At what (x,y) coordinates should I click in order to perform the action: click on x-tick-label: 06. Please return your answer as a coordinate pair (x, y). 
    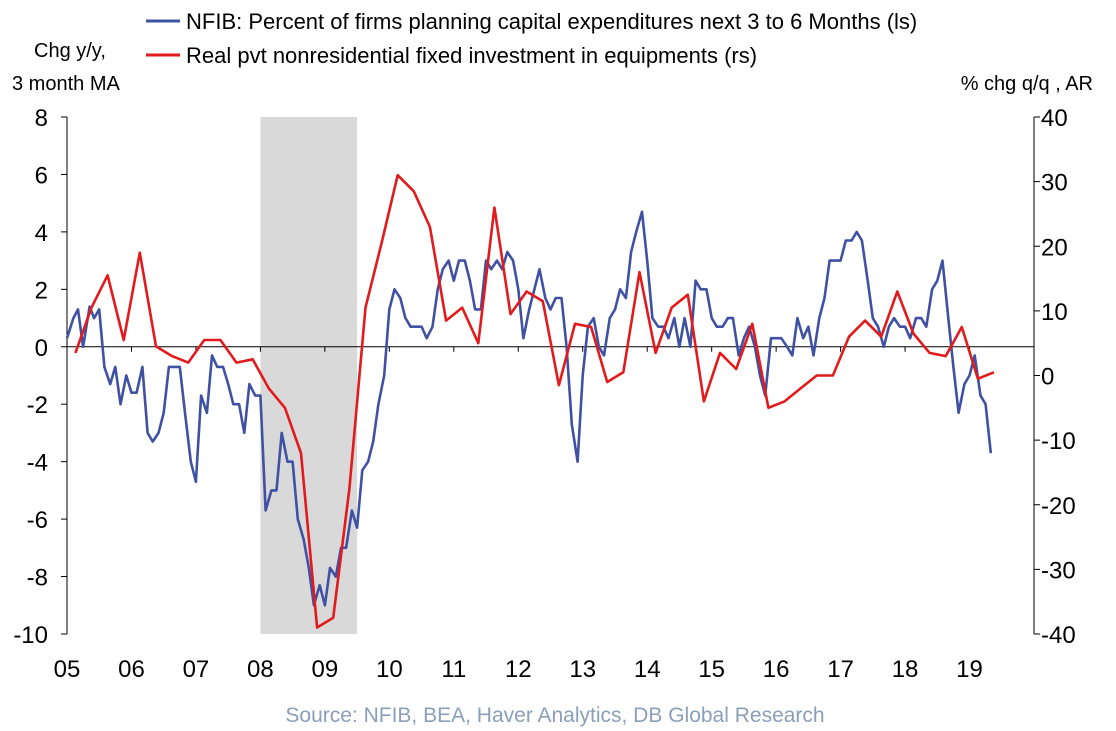
    Looking at the image, I should click on (131, 669).